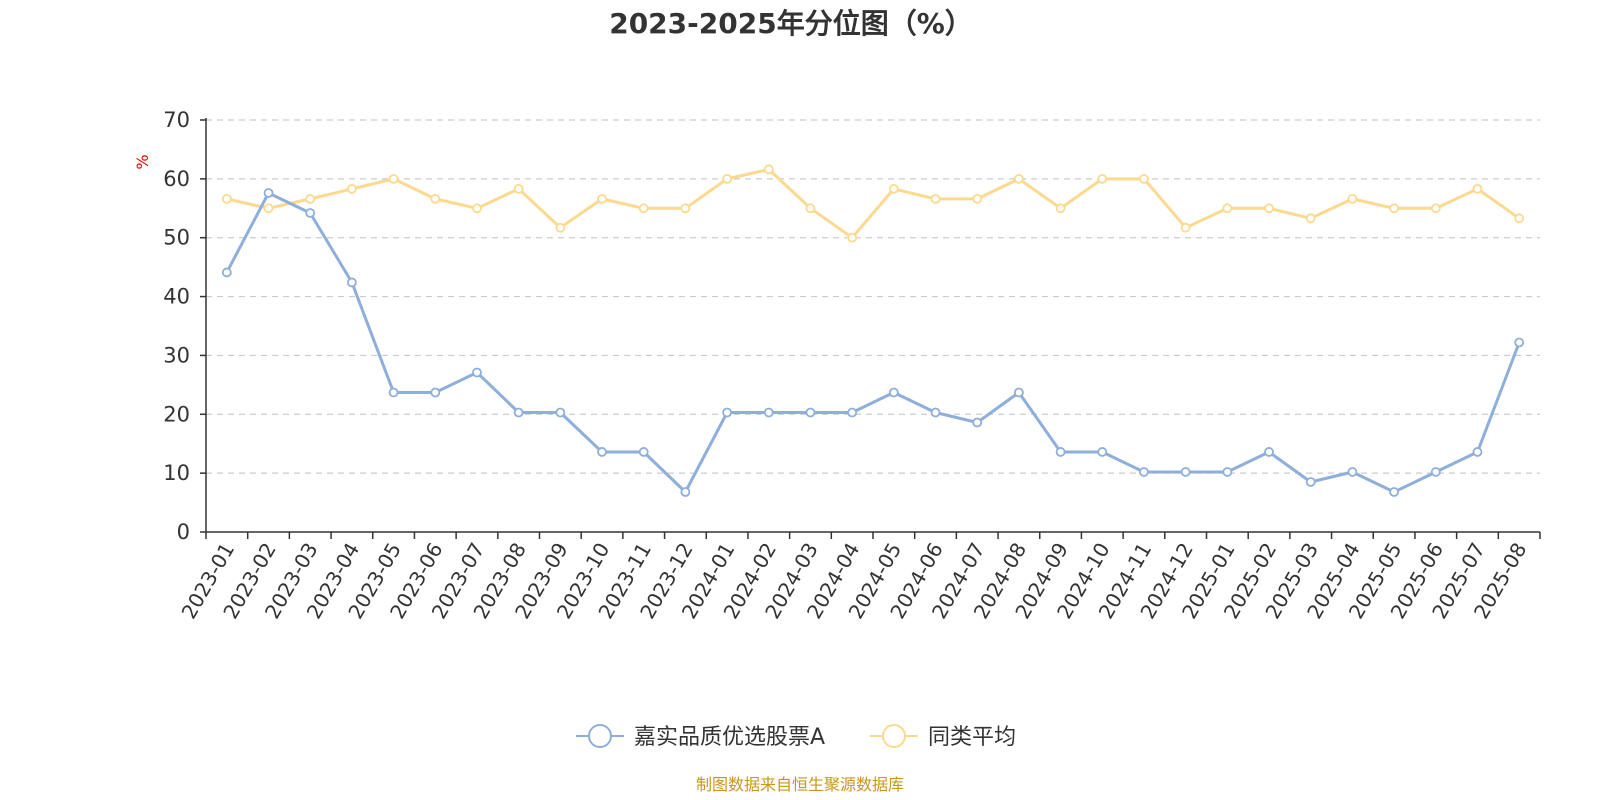 The width and height of the screenshot is (1600, 800). What do you see at coordinates (176, 414) in the screenshot?
I see `y-tick-label: 20` at bounding box center [176, 414].